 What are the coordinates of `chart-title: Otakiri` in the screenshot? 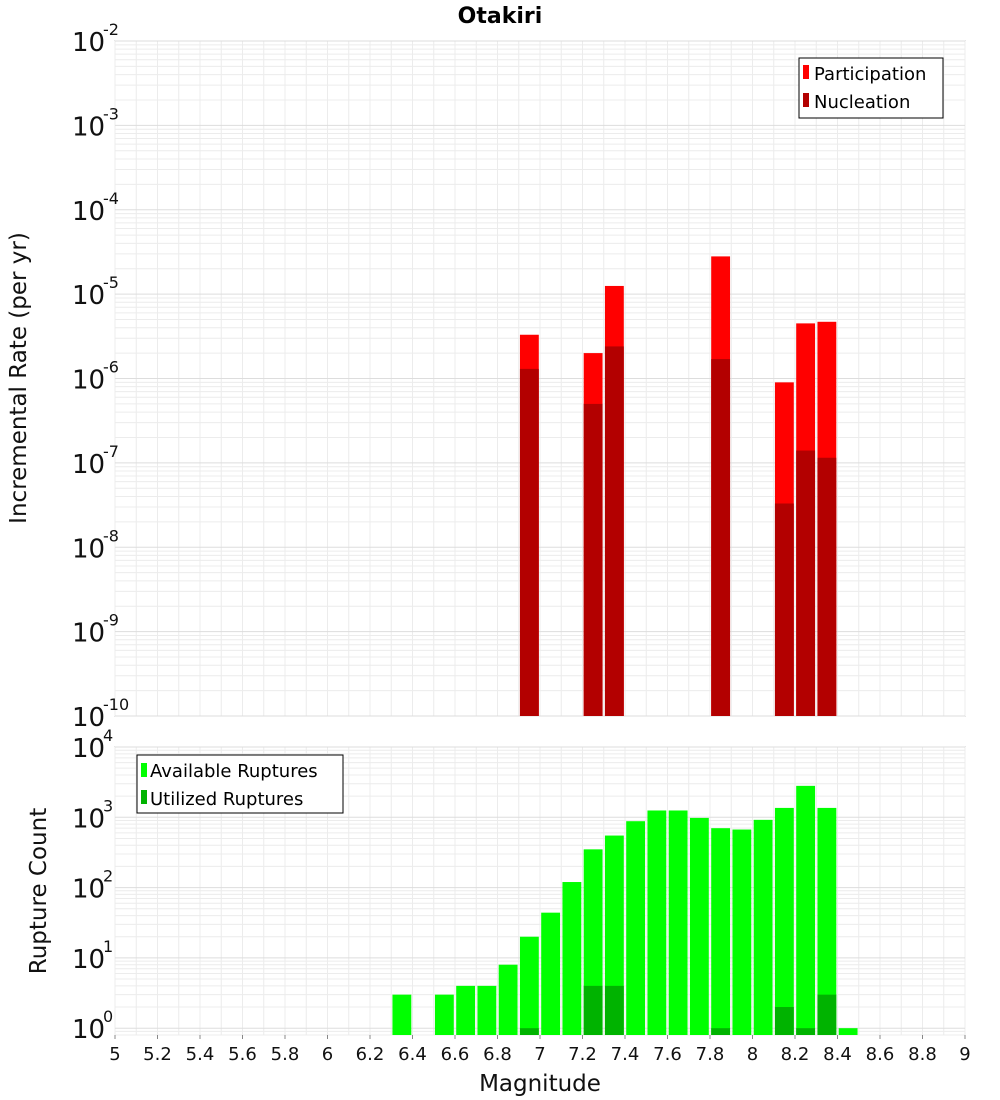 It's located at (500, 16).